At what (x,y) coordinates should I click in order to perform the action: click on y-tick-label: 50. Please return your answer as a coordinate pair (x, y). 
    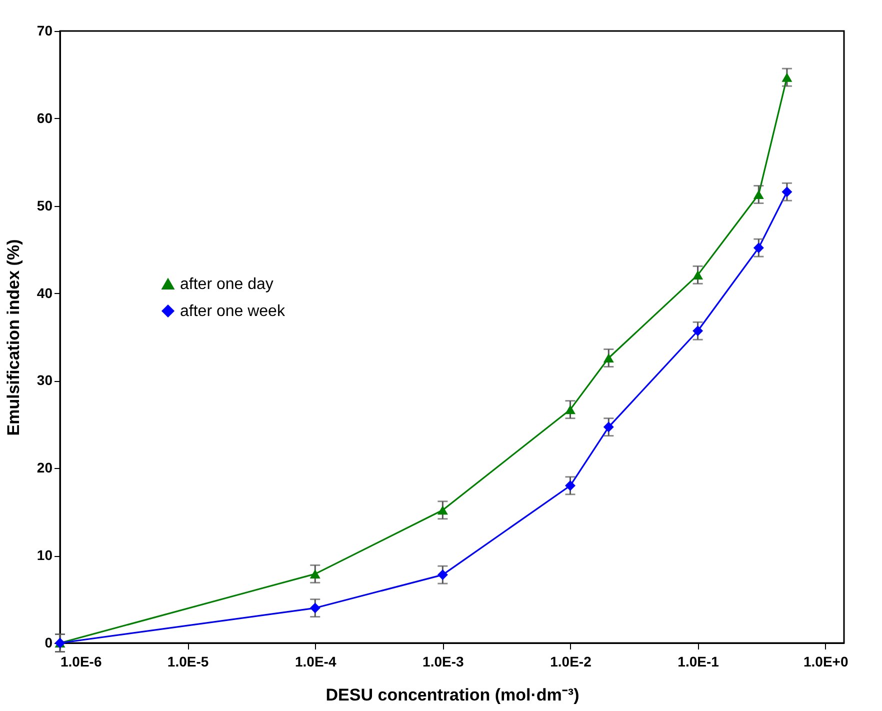
    Looking at the image, I should click on (44, 205).